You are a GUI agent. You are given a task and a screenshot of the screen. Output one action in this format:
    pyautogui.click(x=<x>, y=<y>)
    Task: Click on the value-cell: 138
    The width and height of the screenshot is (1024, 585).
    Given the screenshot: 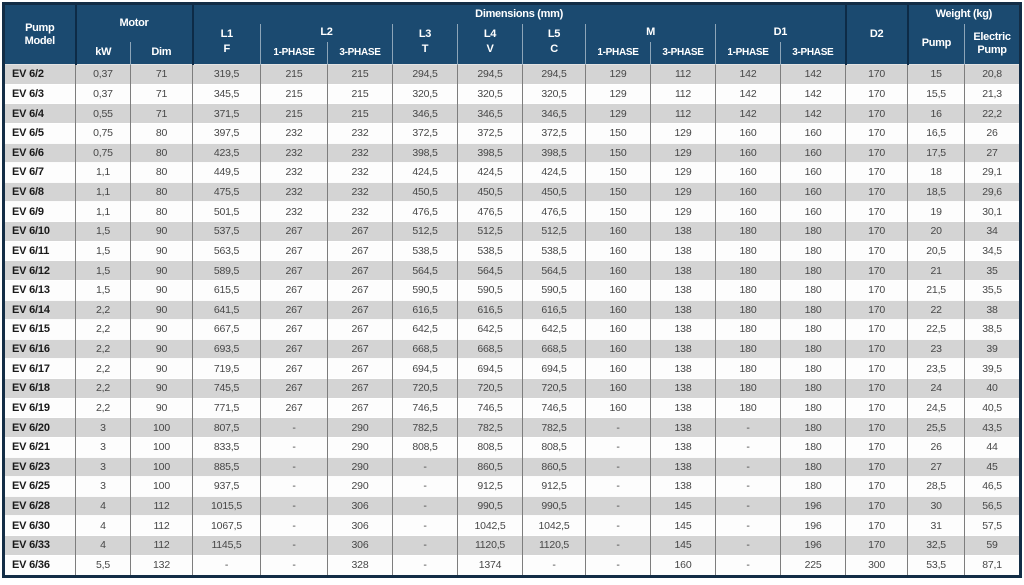 What is the action you would take?
    pyautogui.click(x=683, y=486)
    